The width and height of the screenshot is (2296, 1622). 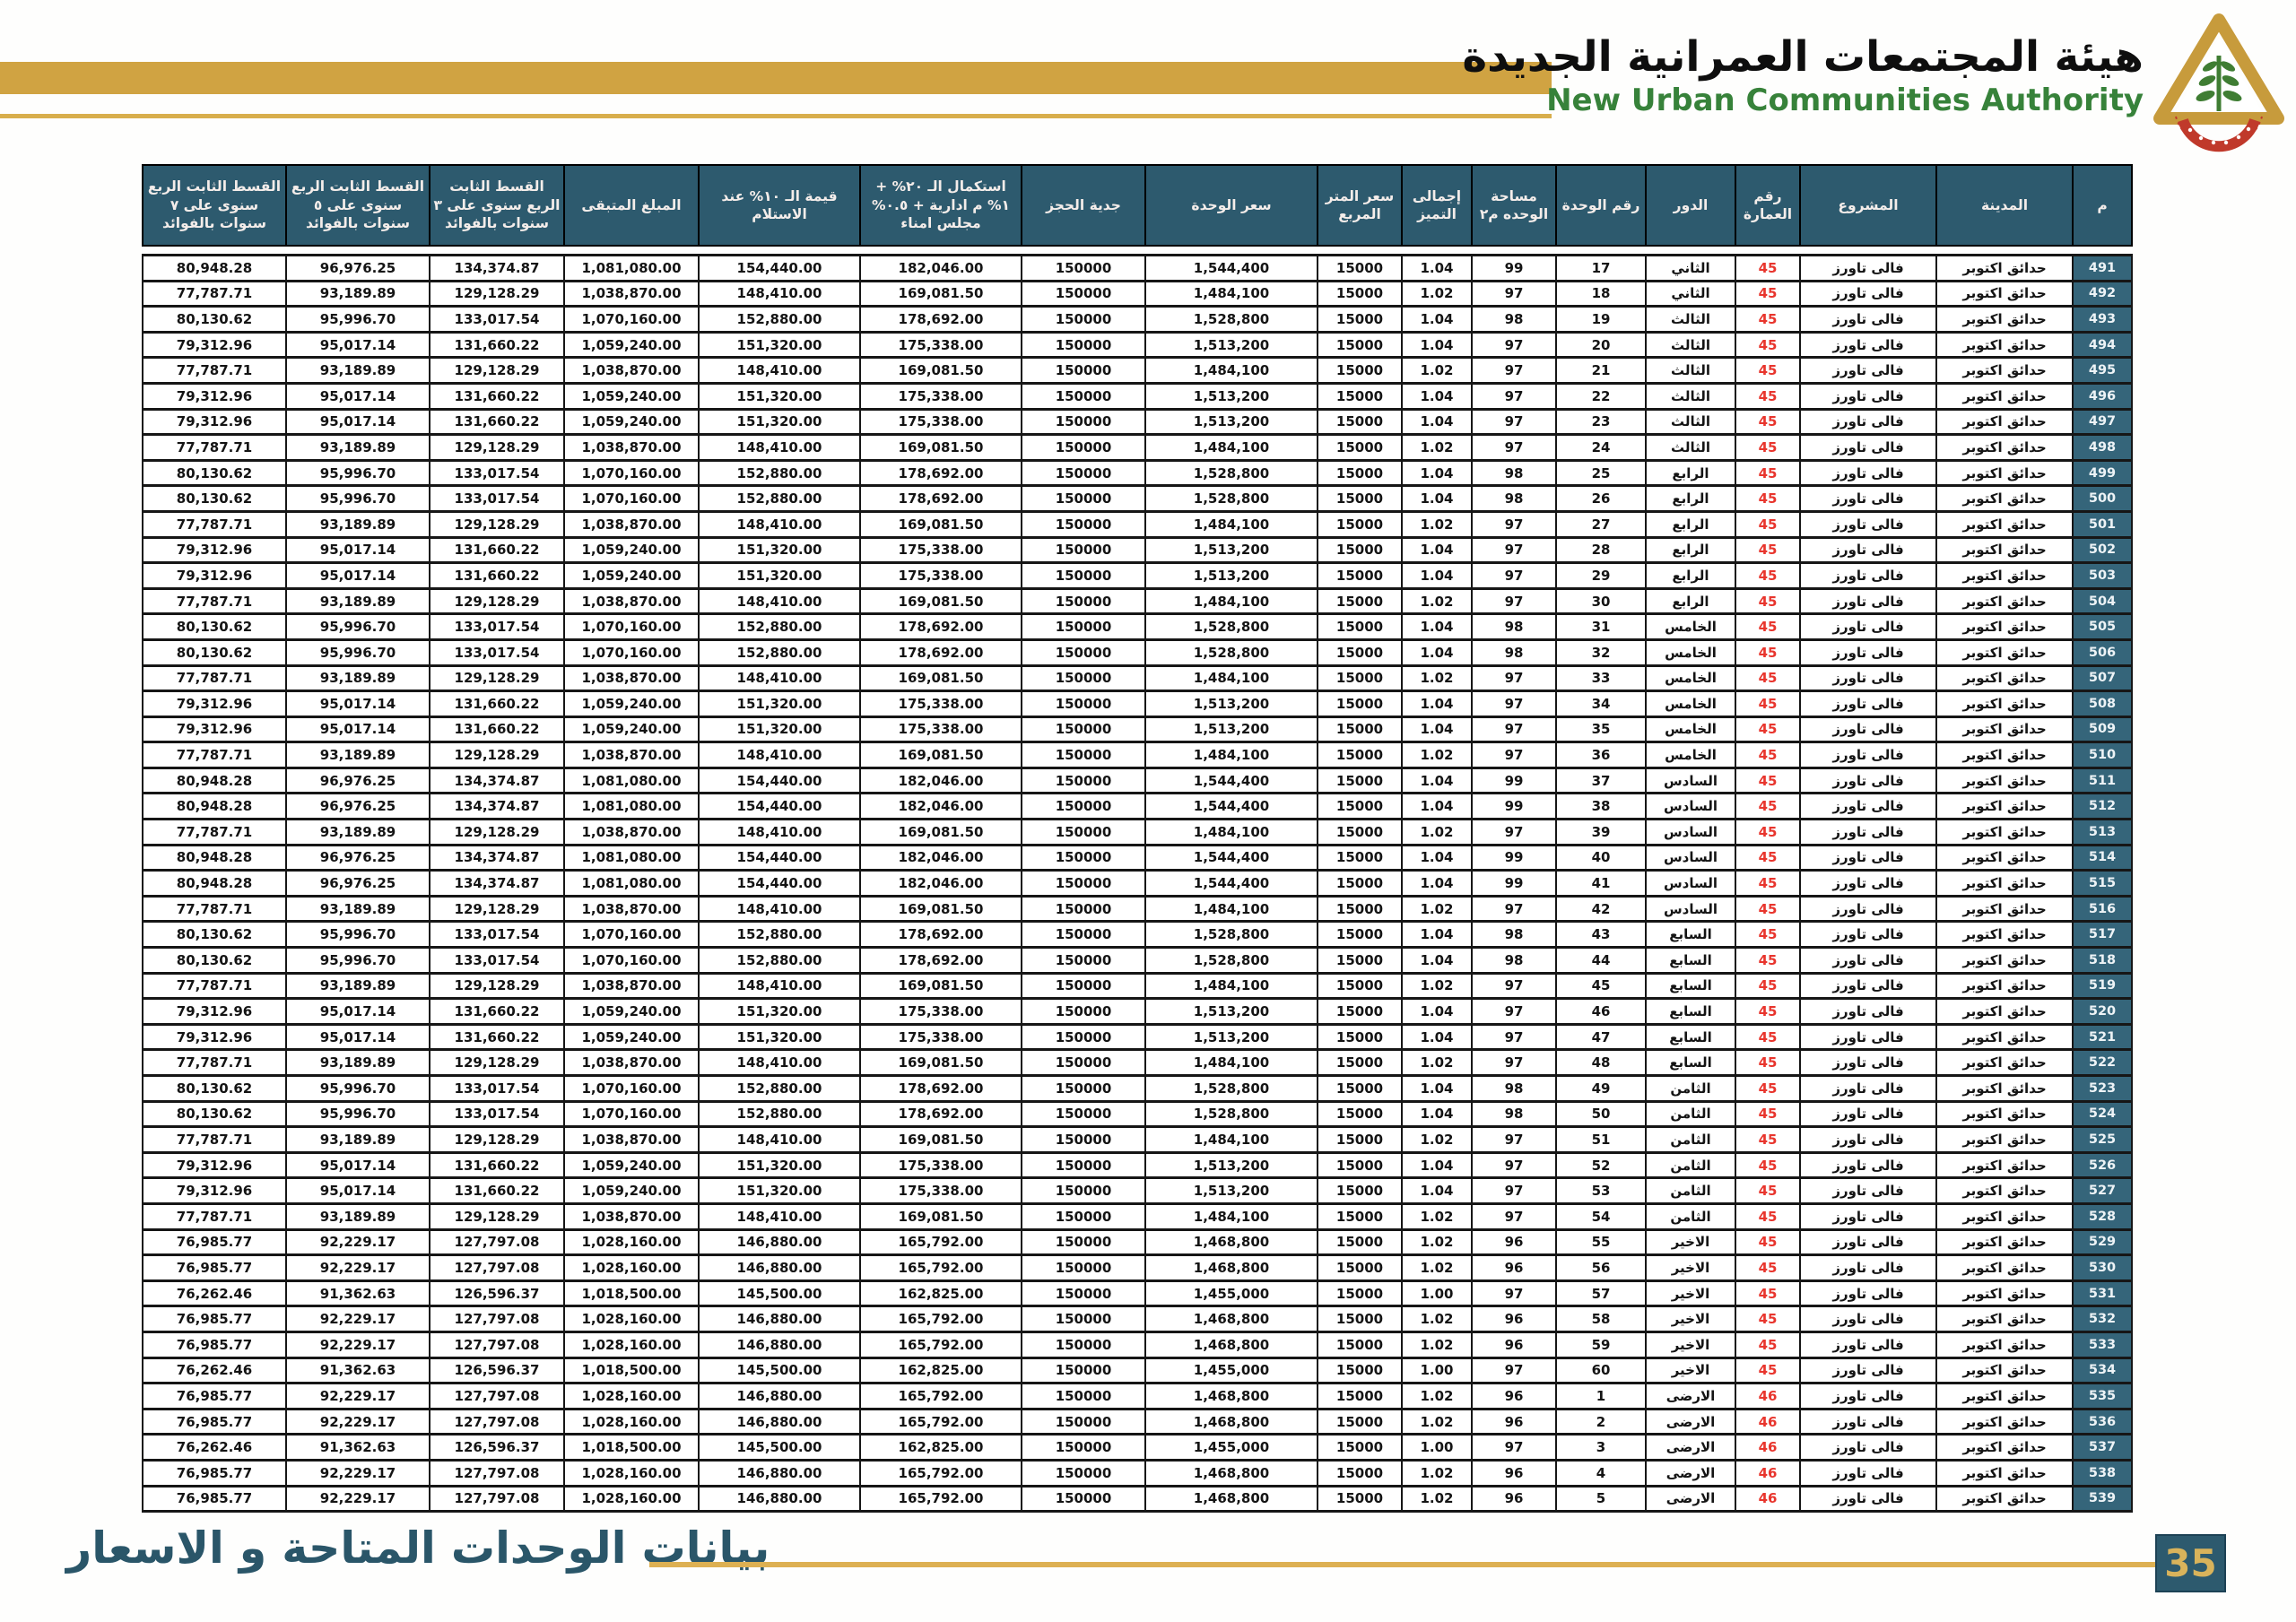 What do you see at coordinates (1137, 251) in the screenshot?
I see `header-gap-cell` at bounding box center [1137, 251].